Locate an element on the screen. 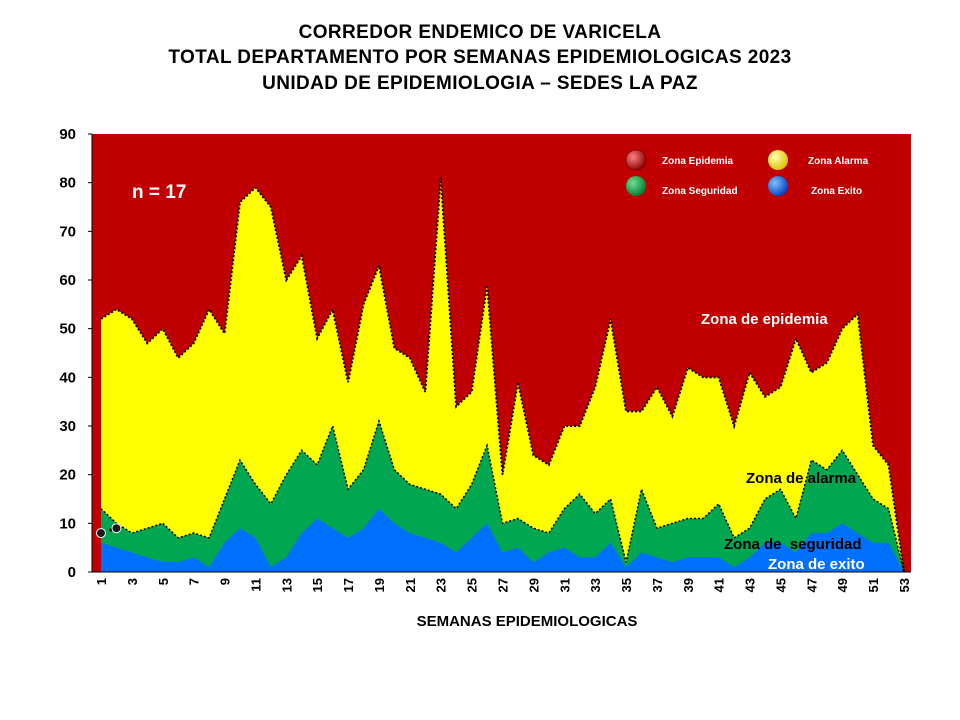  x-tick-label: 51 is located at coordinates (873, 585).